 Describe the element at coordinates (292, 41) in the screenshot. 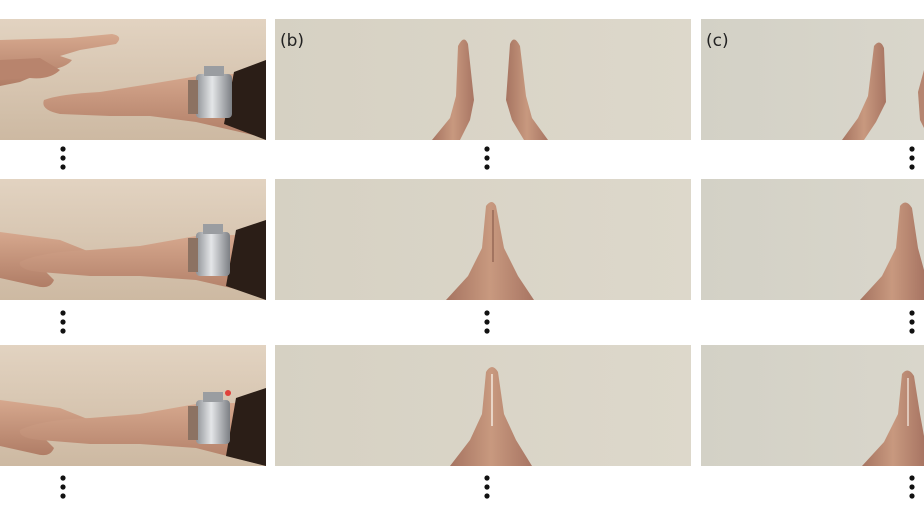

I see `panel-label-b: (b)` at that location.